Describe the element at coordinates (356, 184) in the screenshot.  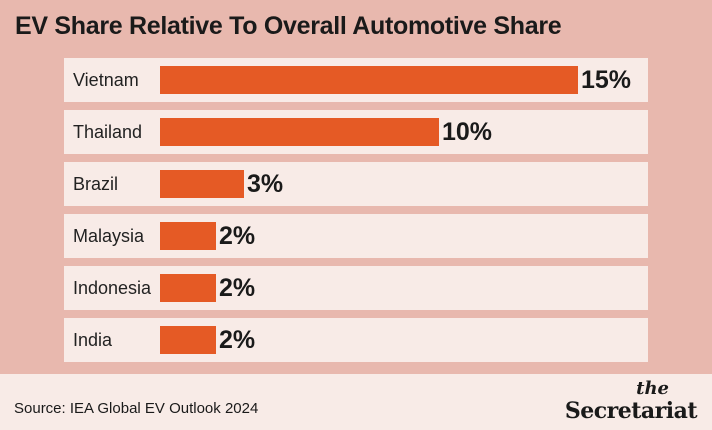
I see `bar-row: Brazil 3%` at that location.